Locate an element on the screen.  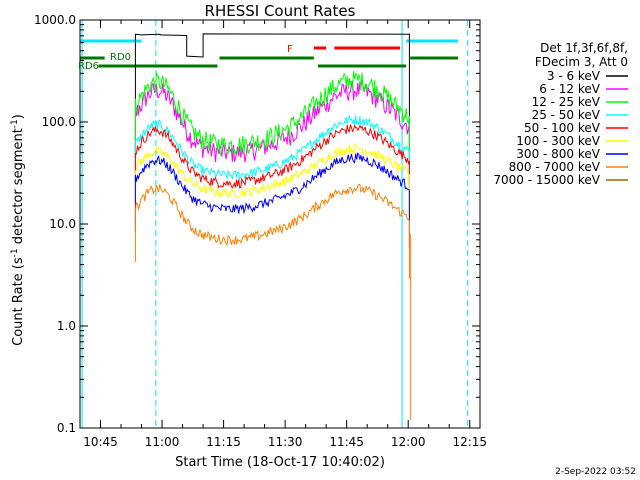
y-tick-label-3: 10.0 is located at coordinates (62, 224).